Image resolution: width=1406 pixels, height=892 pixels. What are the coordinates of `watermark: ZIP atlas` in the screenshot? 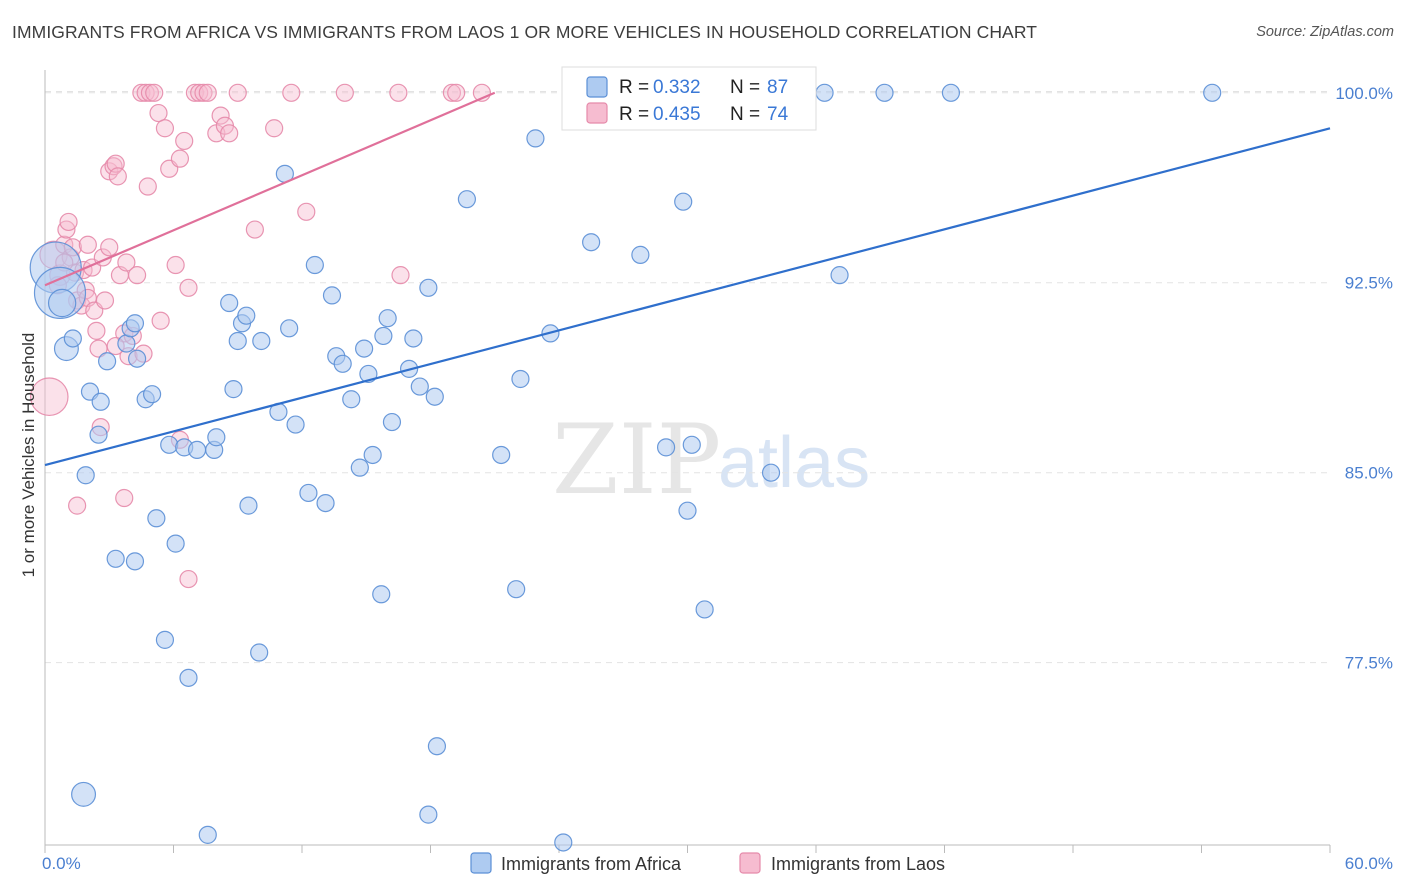 It's located at (711, 460).